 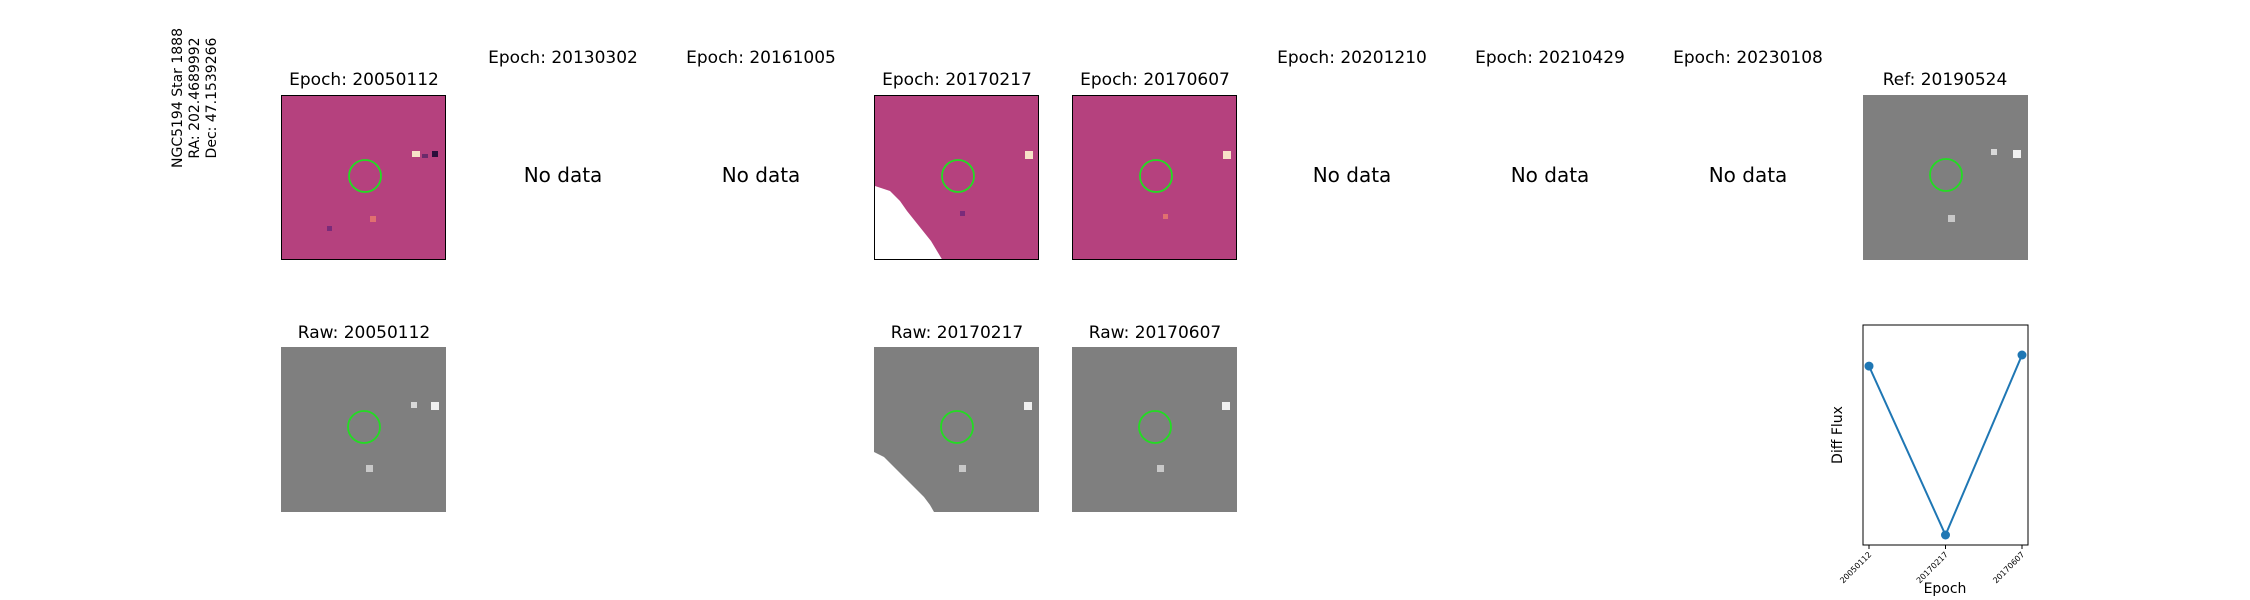 I want to click on nodata-label-2: No data, so click(x=563, y=175).